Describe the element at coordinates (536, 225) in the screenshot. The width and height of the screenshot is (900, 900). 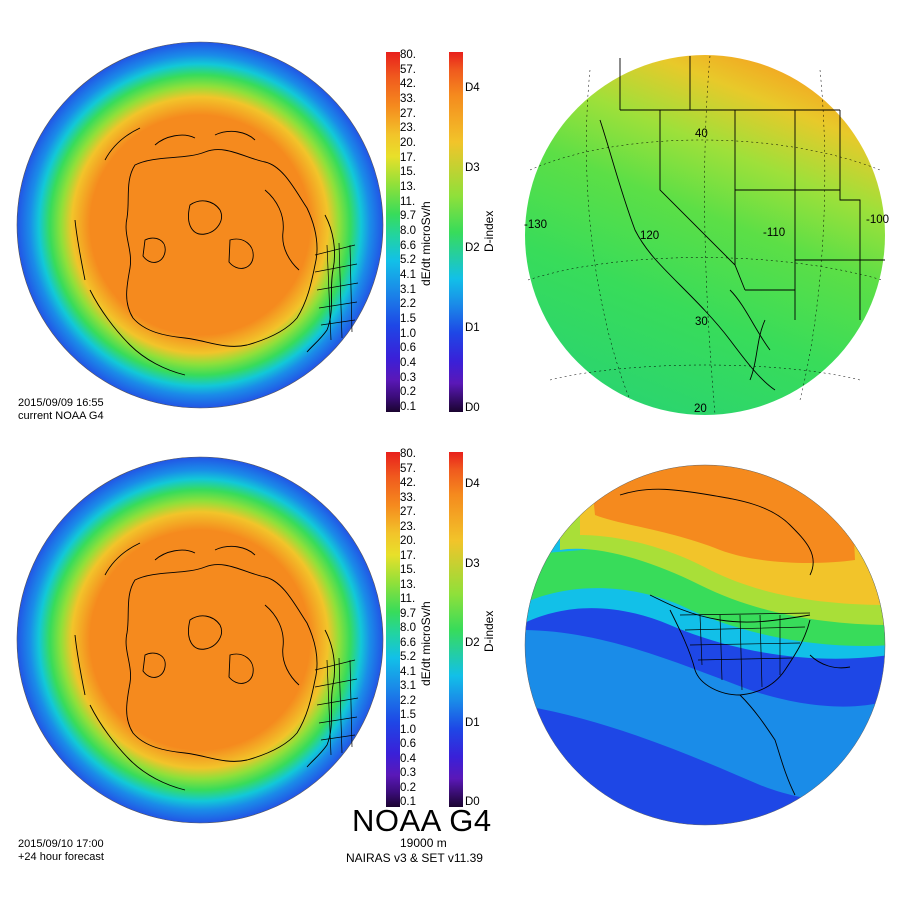
I see `longitude-label: -130` at that location.